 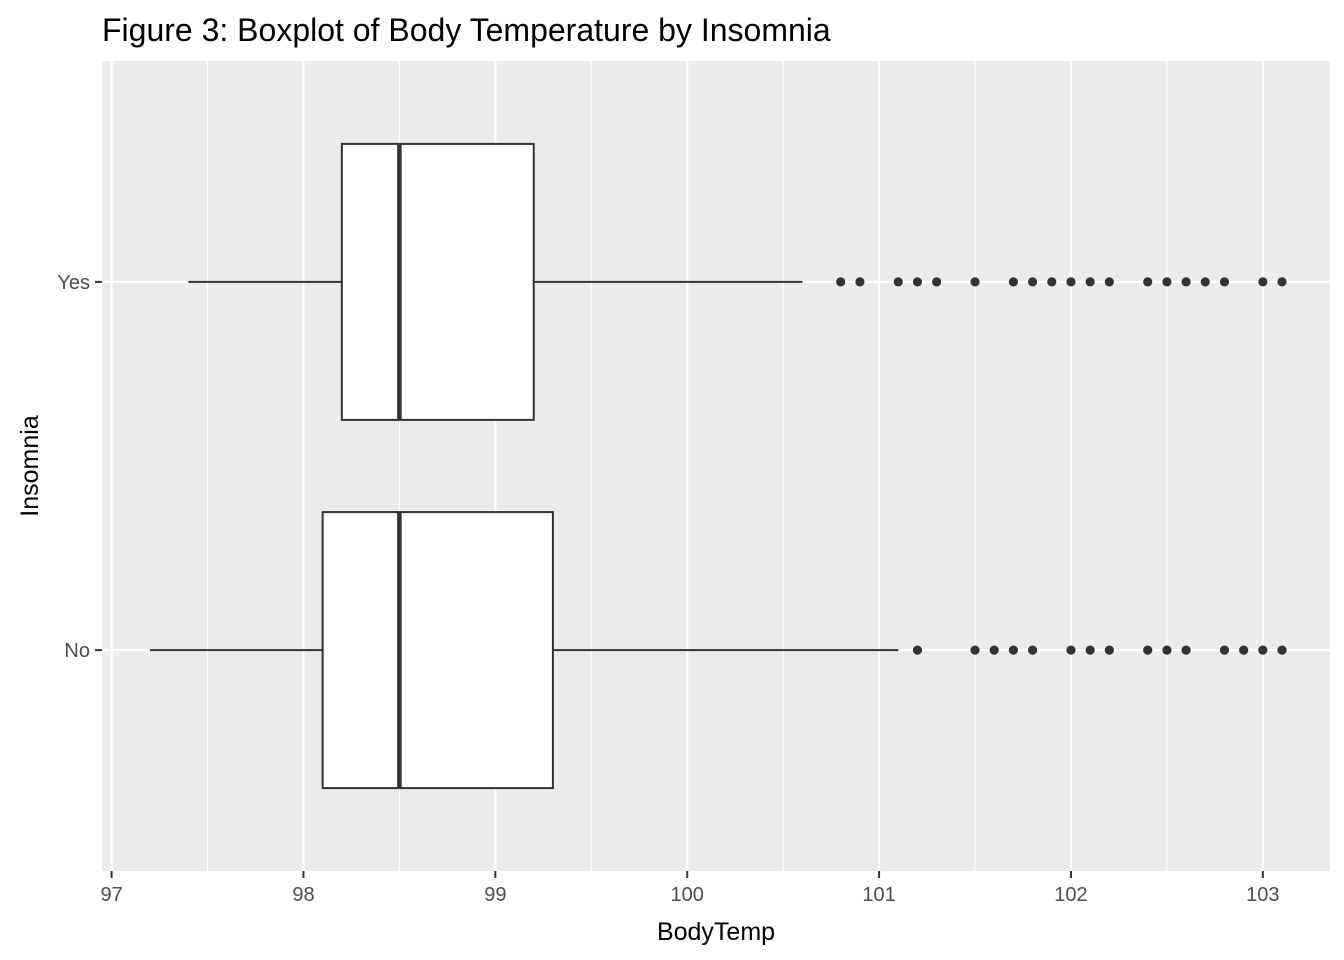 I want to click on y-tick-label: Yes, so click(x=73, y=283).